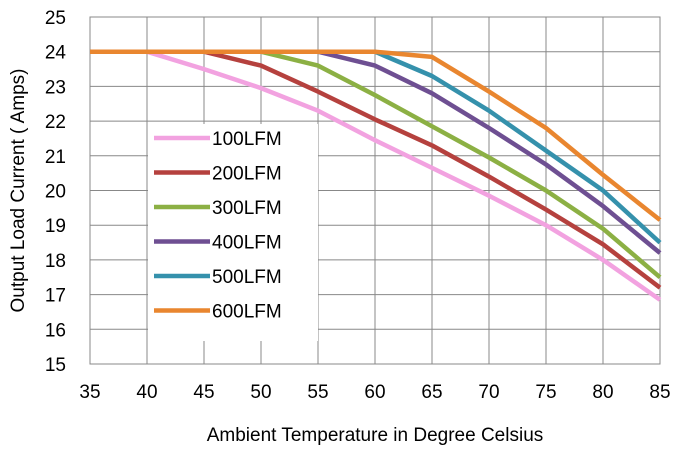 Image resolution: width=674 pixels, height=451 pixels. Describe the element at coordinates (55, 18) in the screenshot. I see `y-tick-label: 25` at that location.